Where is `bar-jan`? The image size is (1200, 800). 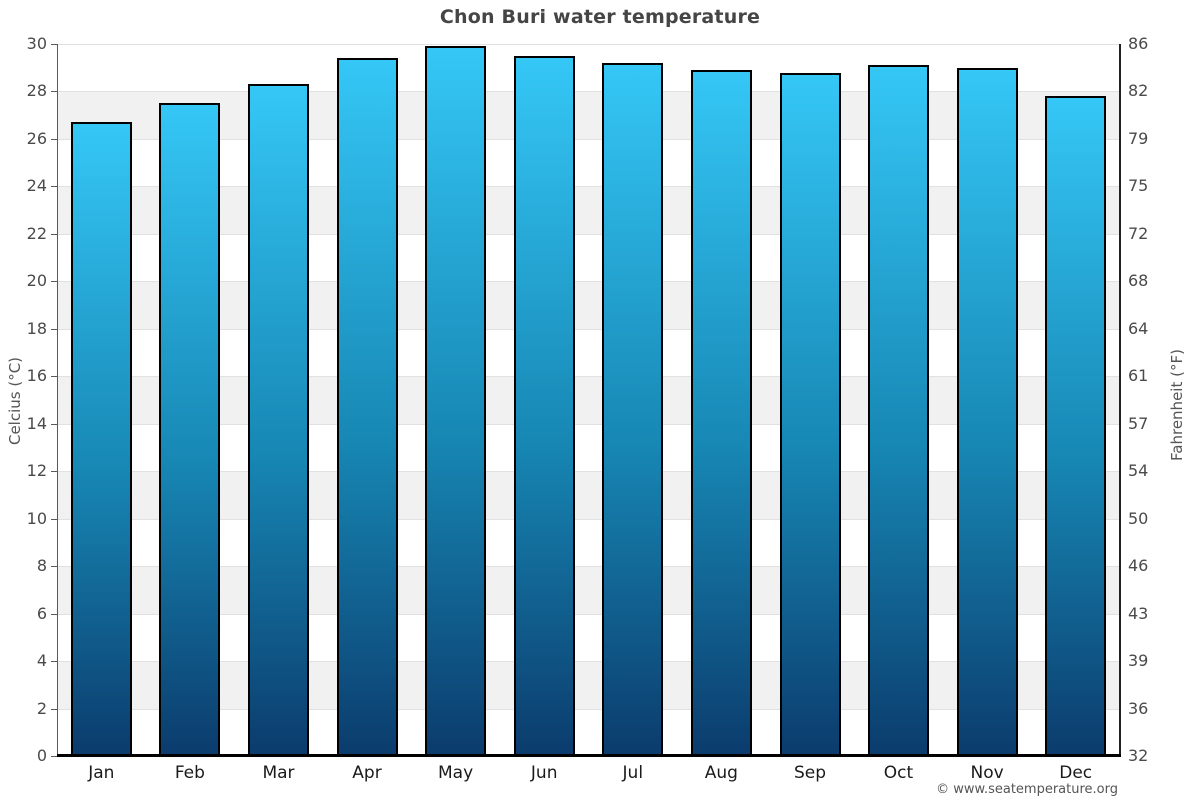
bar-jan is located at coordinates (101, 439).